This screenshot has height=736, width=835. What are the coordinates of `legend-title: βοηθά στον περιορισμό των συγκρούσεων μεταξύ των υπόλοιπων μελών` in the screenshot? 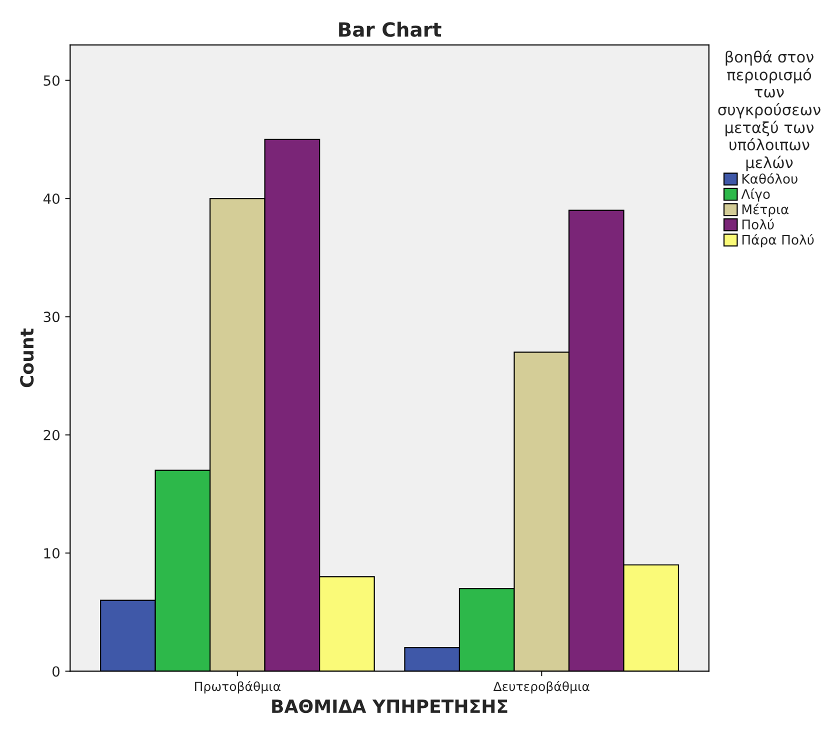 It's located at (769, 111).